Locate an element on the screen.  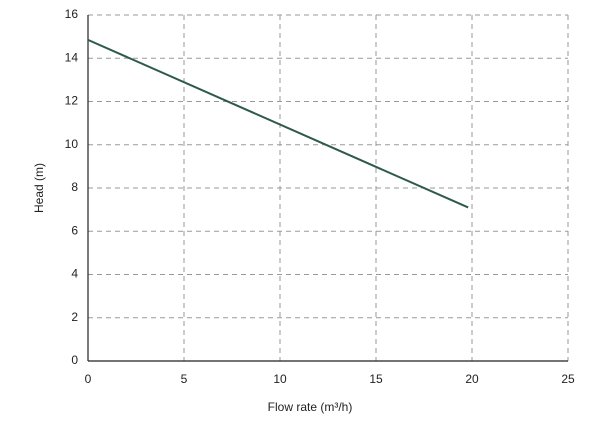
y-tick-label: 2 is located at coordinates (74, 317).